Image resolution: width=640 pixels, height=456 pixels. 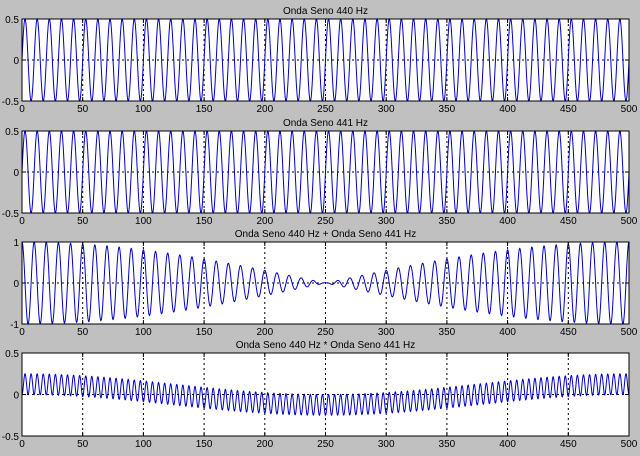 I want to click on y-tick-label: 1, so click(x=16, y=243).